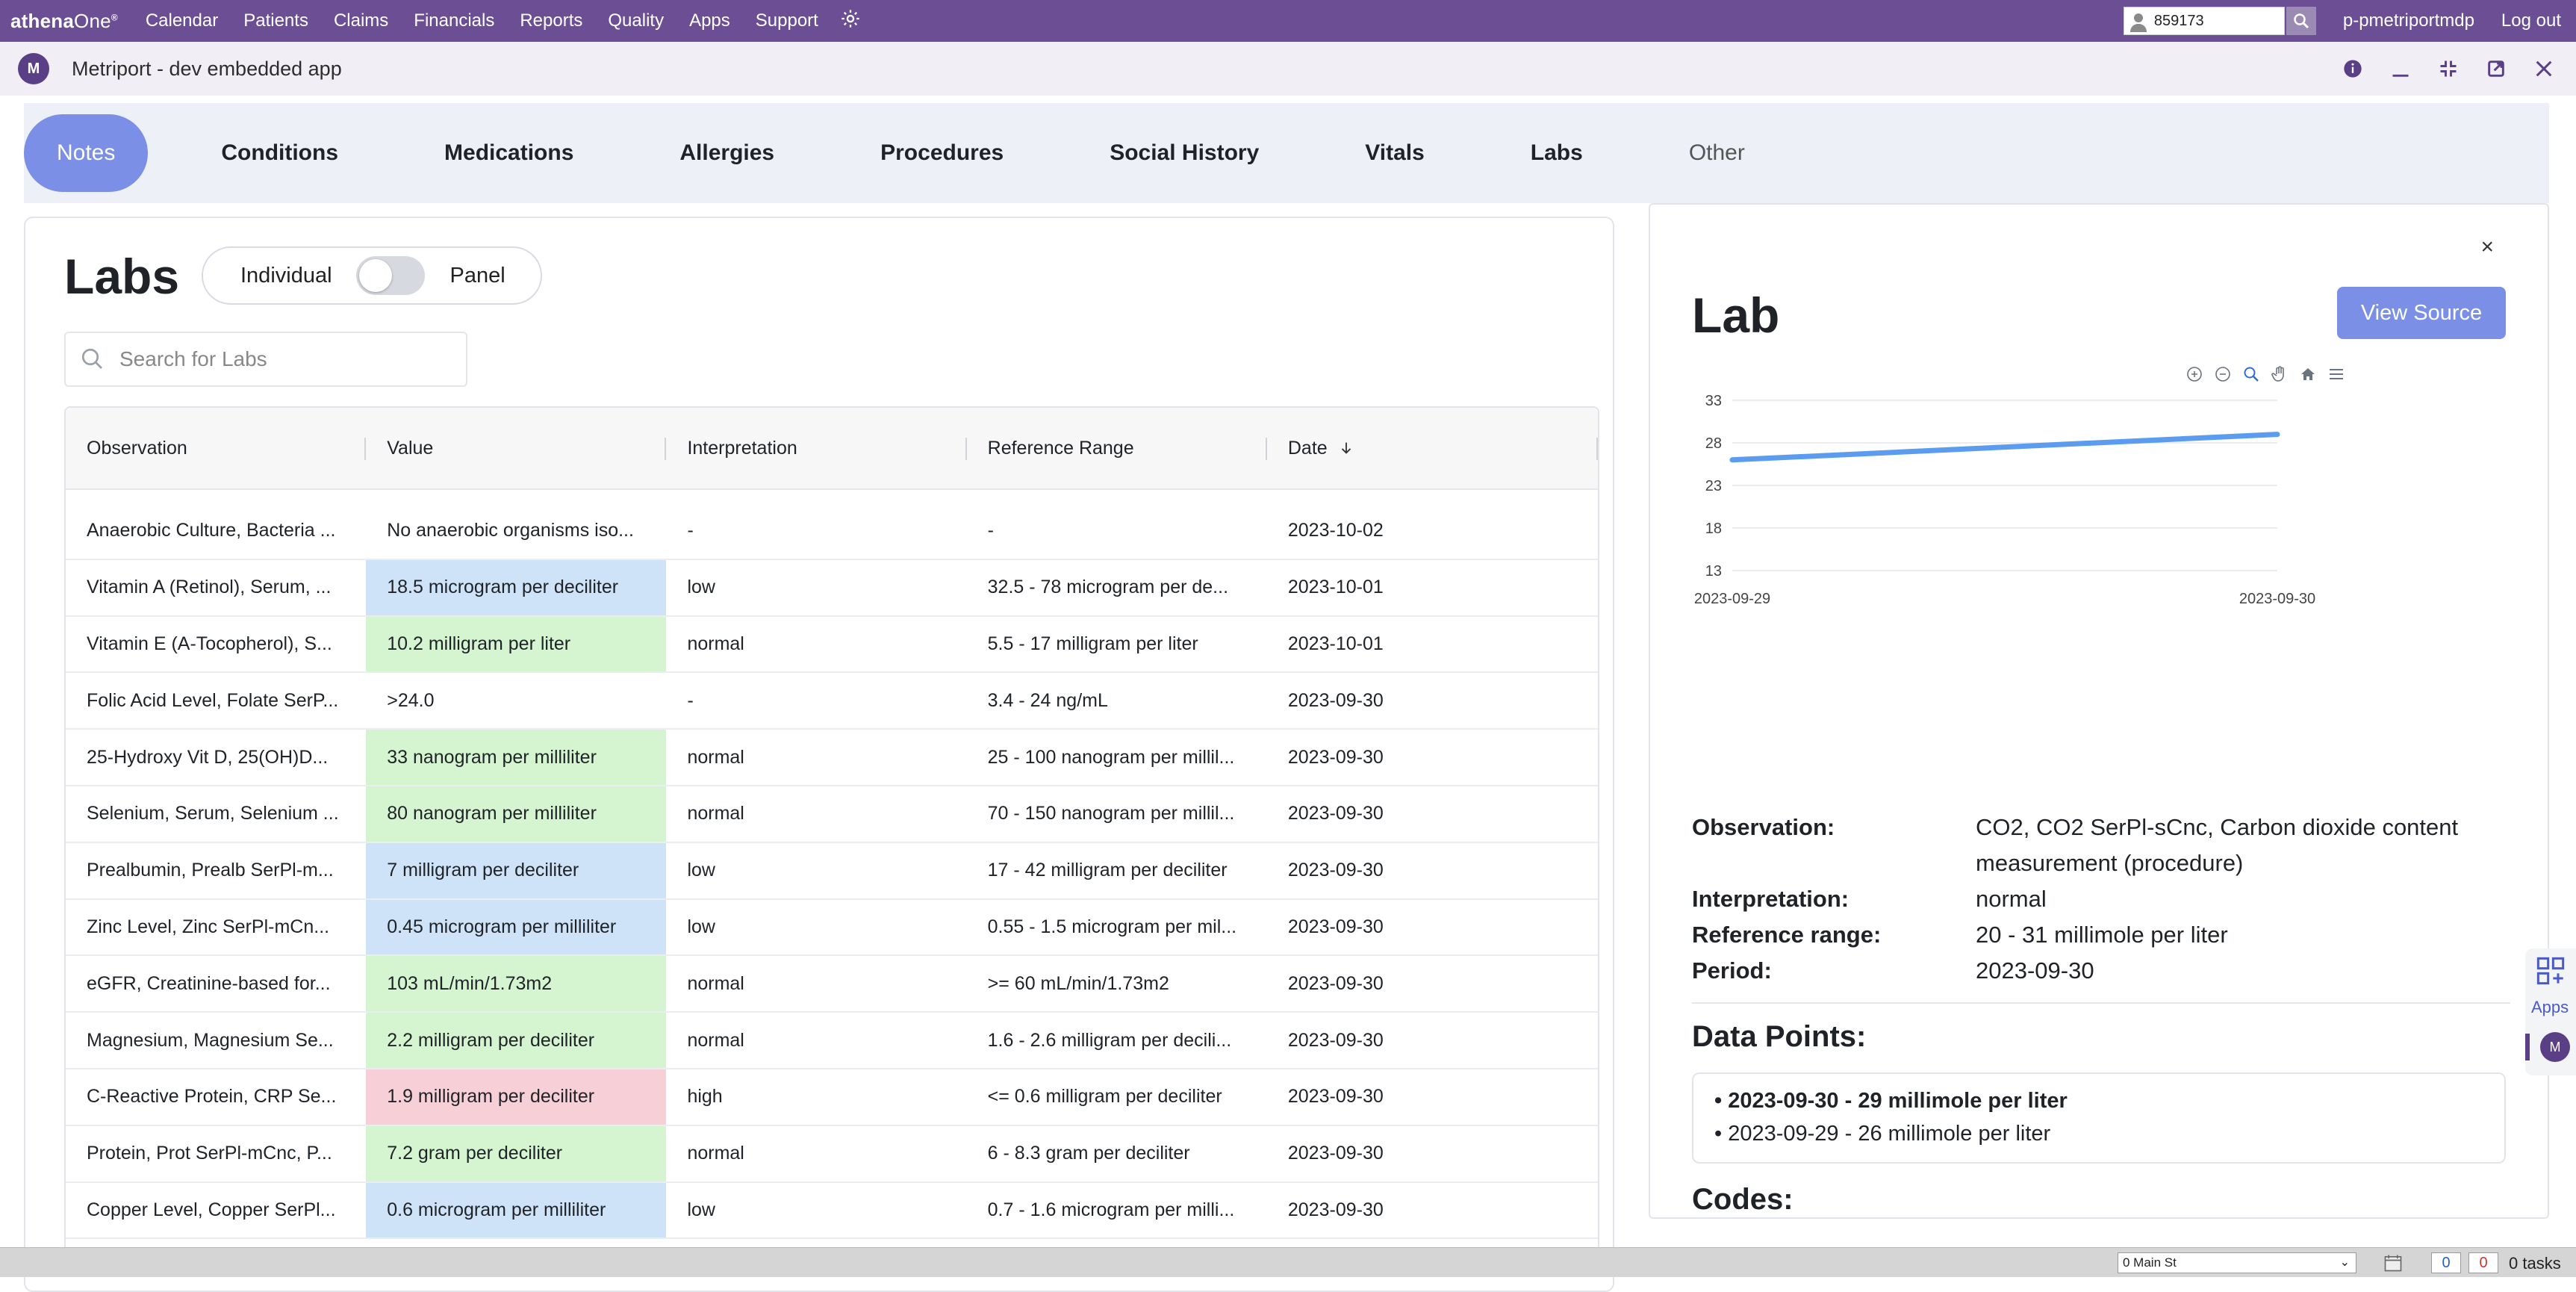 This screenshot has height=1292, width=2576. Describe the element at coordinates (1088, 1153) in the screenshot. I see `cell-reference-range: 6 - 8.3 gram per deciliter` at that location.